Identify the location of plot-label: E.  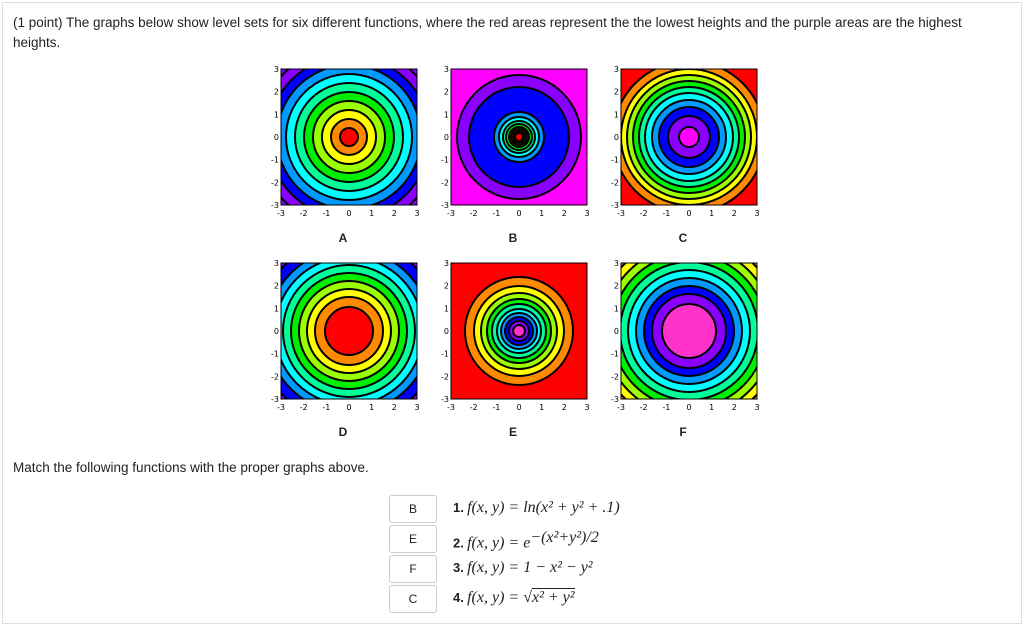
(512, 432).